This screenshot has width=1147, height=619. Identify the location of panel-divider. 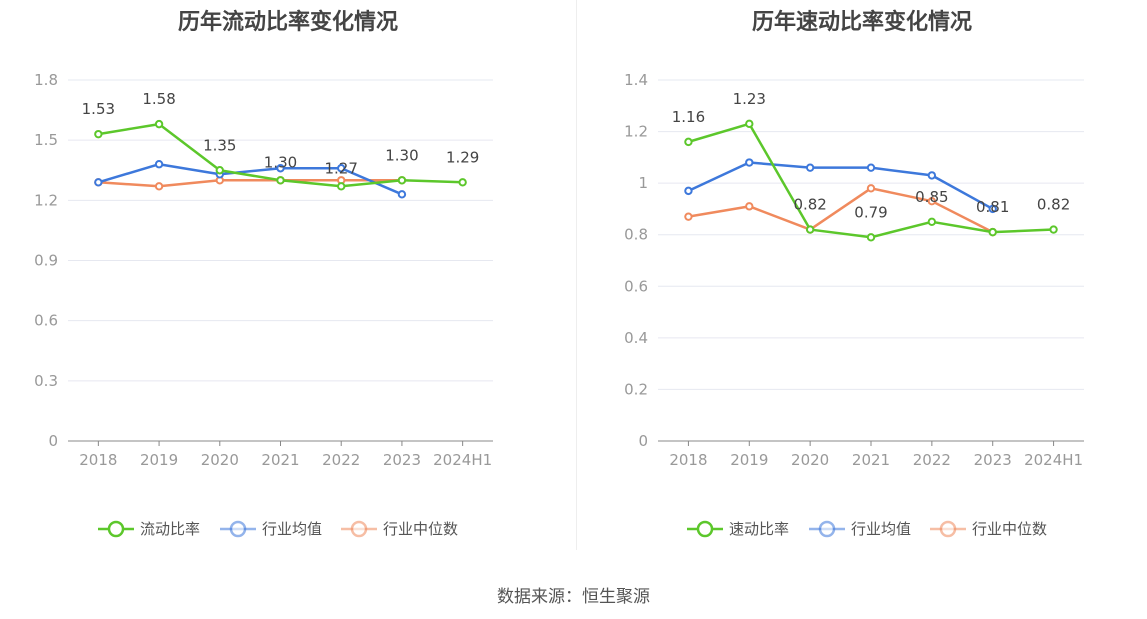
(576, 275).